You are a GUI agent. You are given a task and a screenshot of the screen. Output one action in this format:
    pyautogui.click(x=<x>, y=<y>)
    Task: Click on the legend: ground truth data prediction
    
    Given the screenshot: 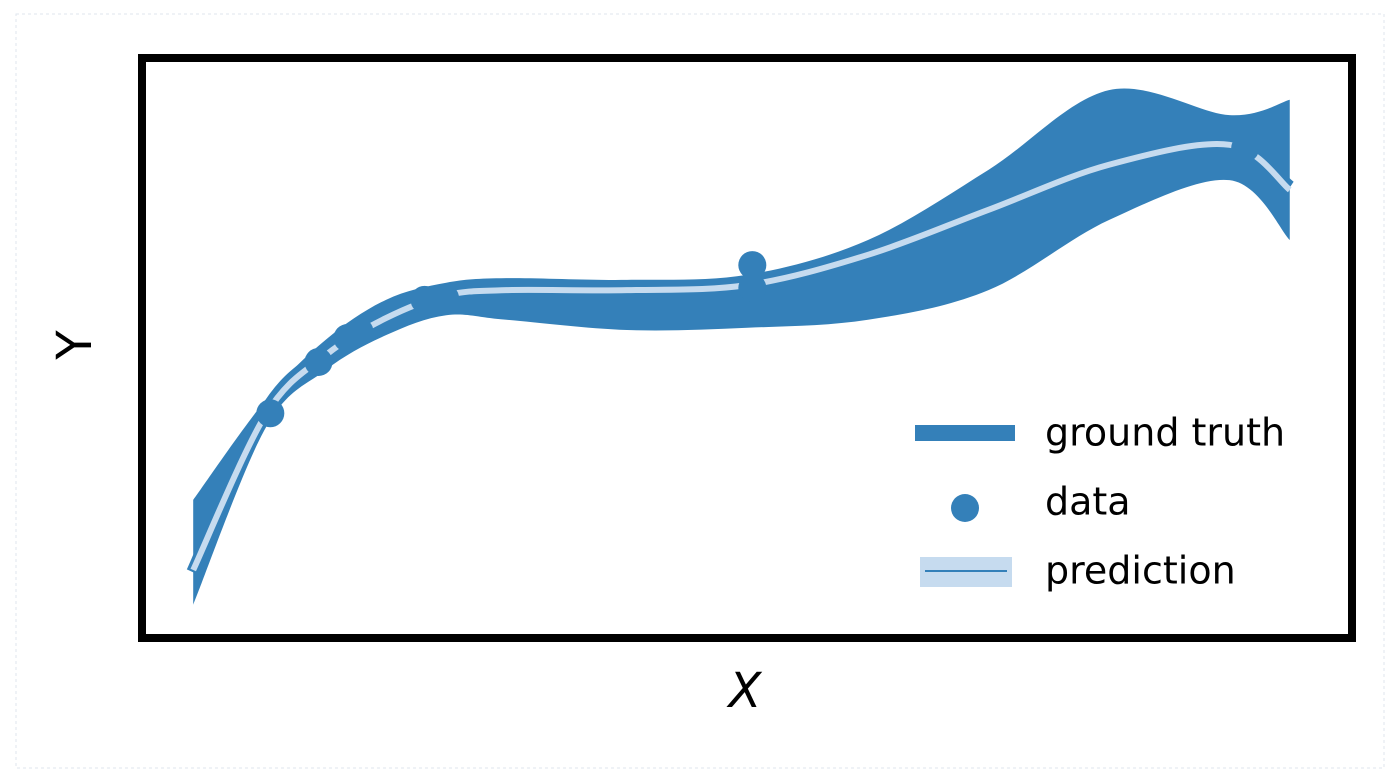 What is the action you would take?
    pyautogui.click(x=1100, y=502)
    